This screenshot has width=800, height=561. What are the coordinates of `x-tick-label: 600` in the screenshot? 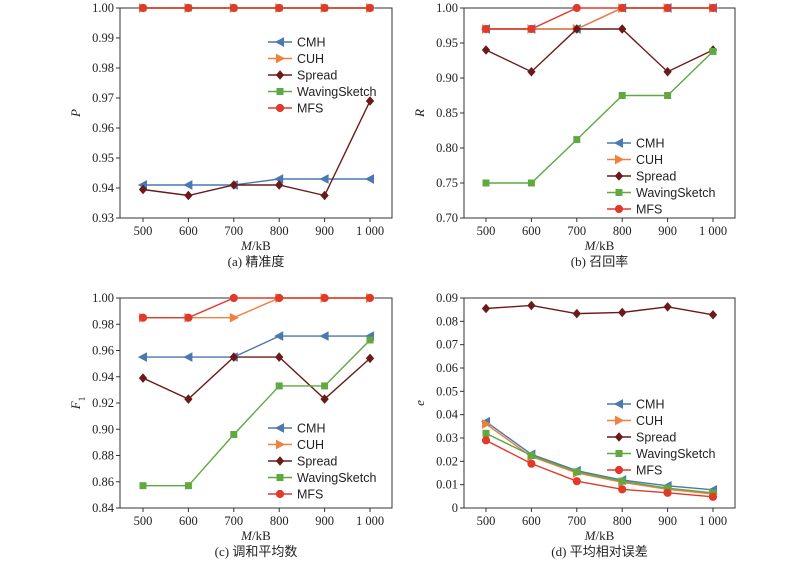 It's located at (188, 231).